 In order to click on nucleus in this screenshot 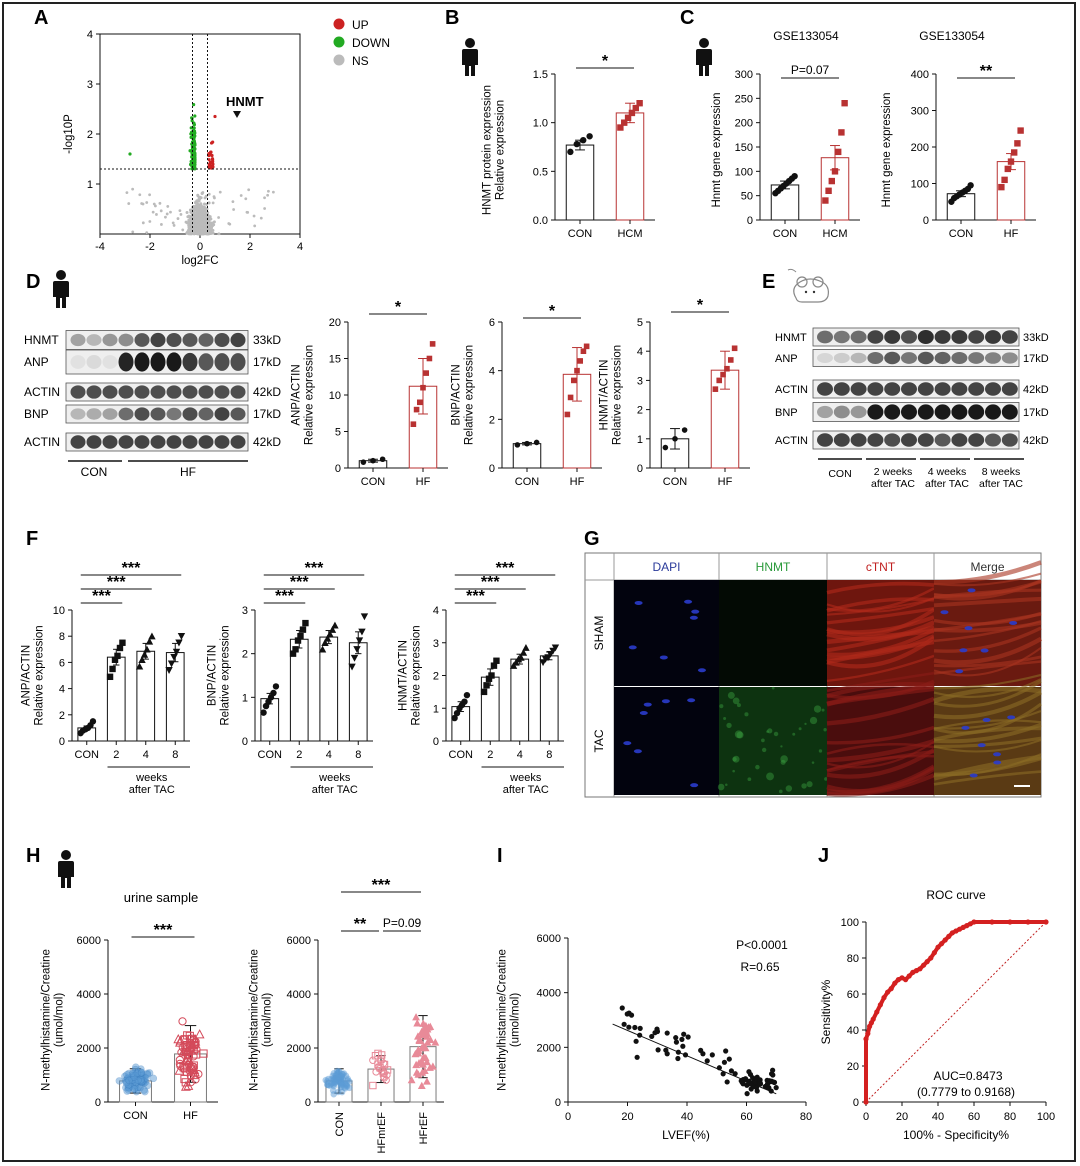, I will do `click(665, 701)`.